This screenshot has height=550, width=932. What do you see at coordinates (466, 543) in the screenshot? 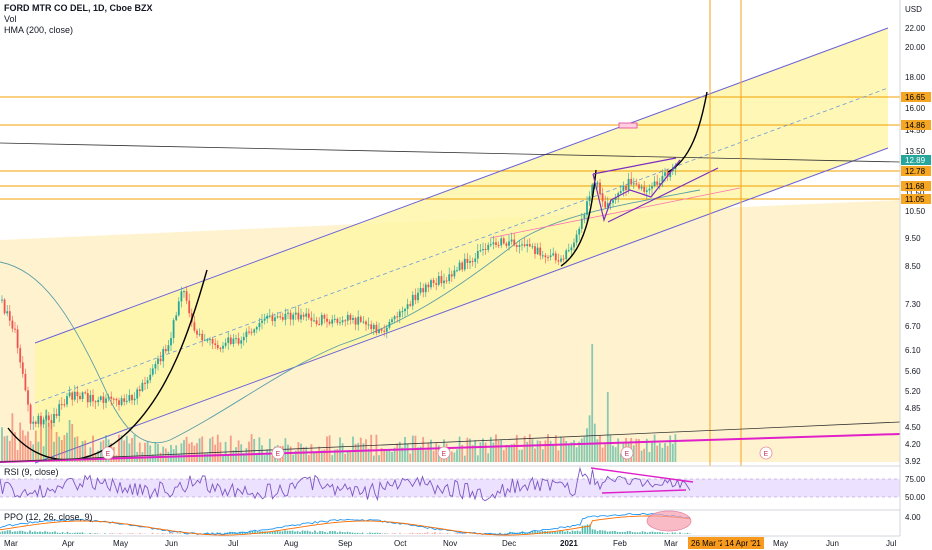
I see `time-axis-bg` at bounding box center [466, 543].